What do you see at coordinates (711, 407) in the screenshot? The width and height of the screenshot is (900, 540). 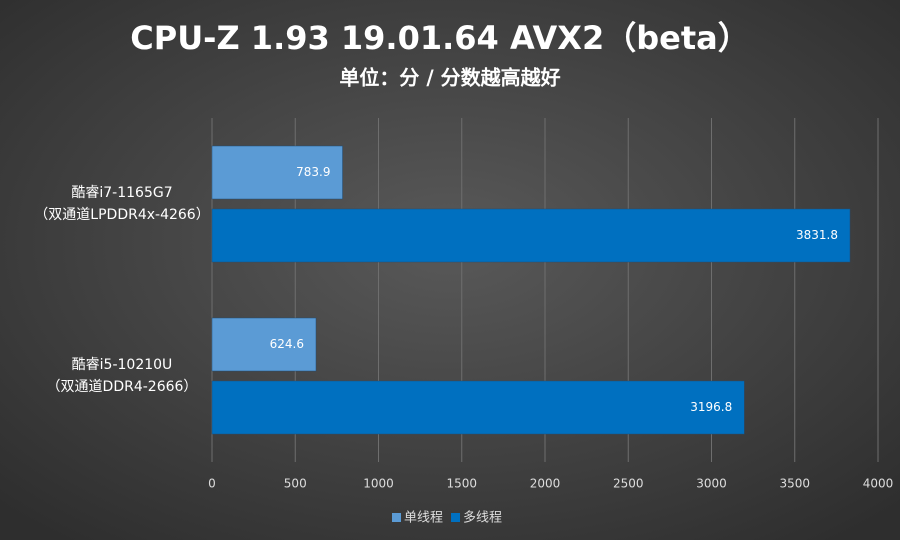 I see `value-label: 3196.8` at bounding box center [711, 407].